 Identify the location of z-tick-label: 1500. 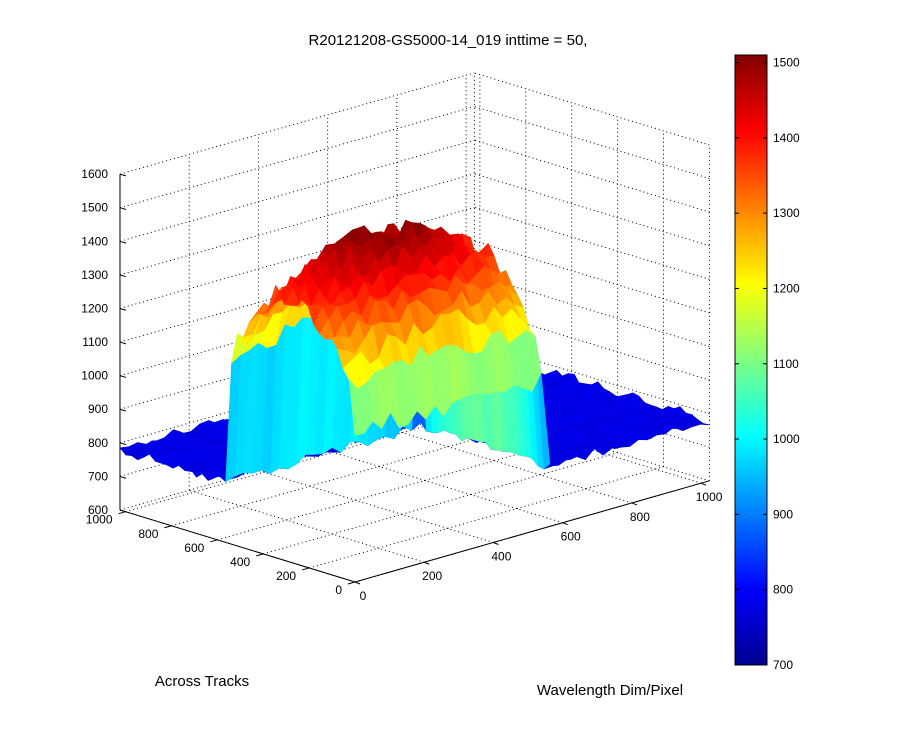
(94, 208).